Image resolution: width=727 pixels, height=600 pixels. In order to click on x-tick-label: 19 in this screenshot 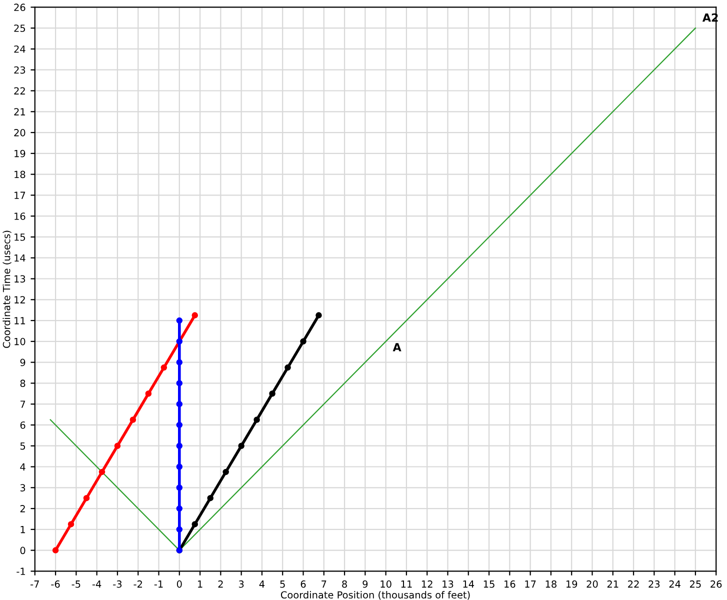, I will do `click(572, 584)`.